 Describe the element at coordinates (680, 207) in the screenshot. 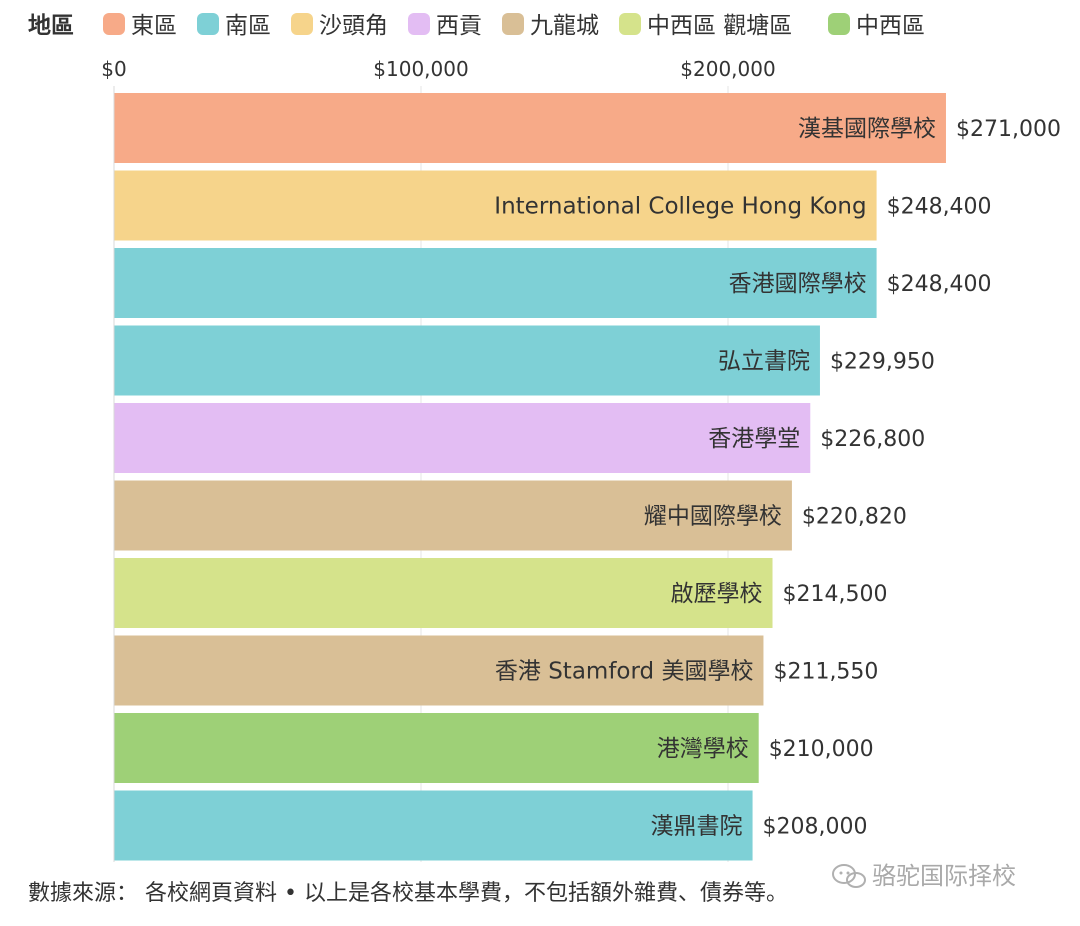

I see `bar-label-1: International College Hong Kong` at that location.